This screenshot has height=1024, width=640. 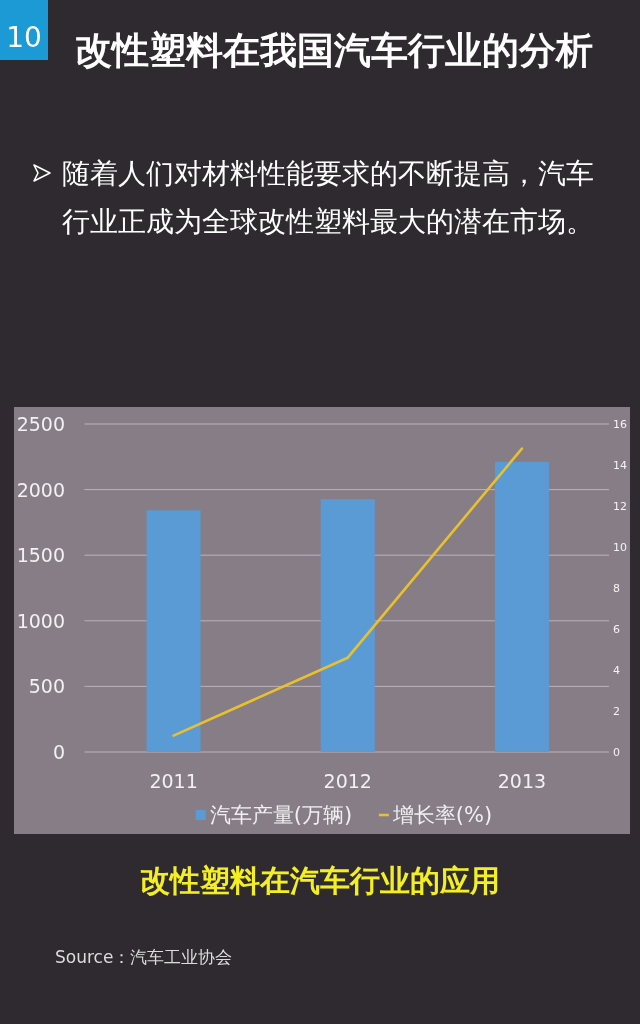 What do you see at coordinates (40, 424) in the screenshot?
I see `y-tick-label: 2500` at bounding box center [40, 424].